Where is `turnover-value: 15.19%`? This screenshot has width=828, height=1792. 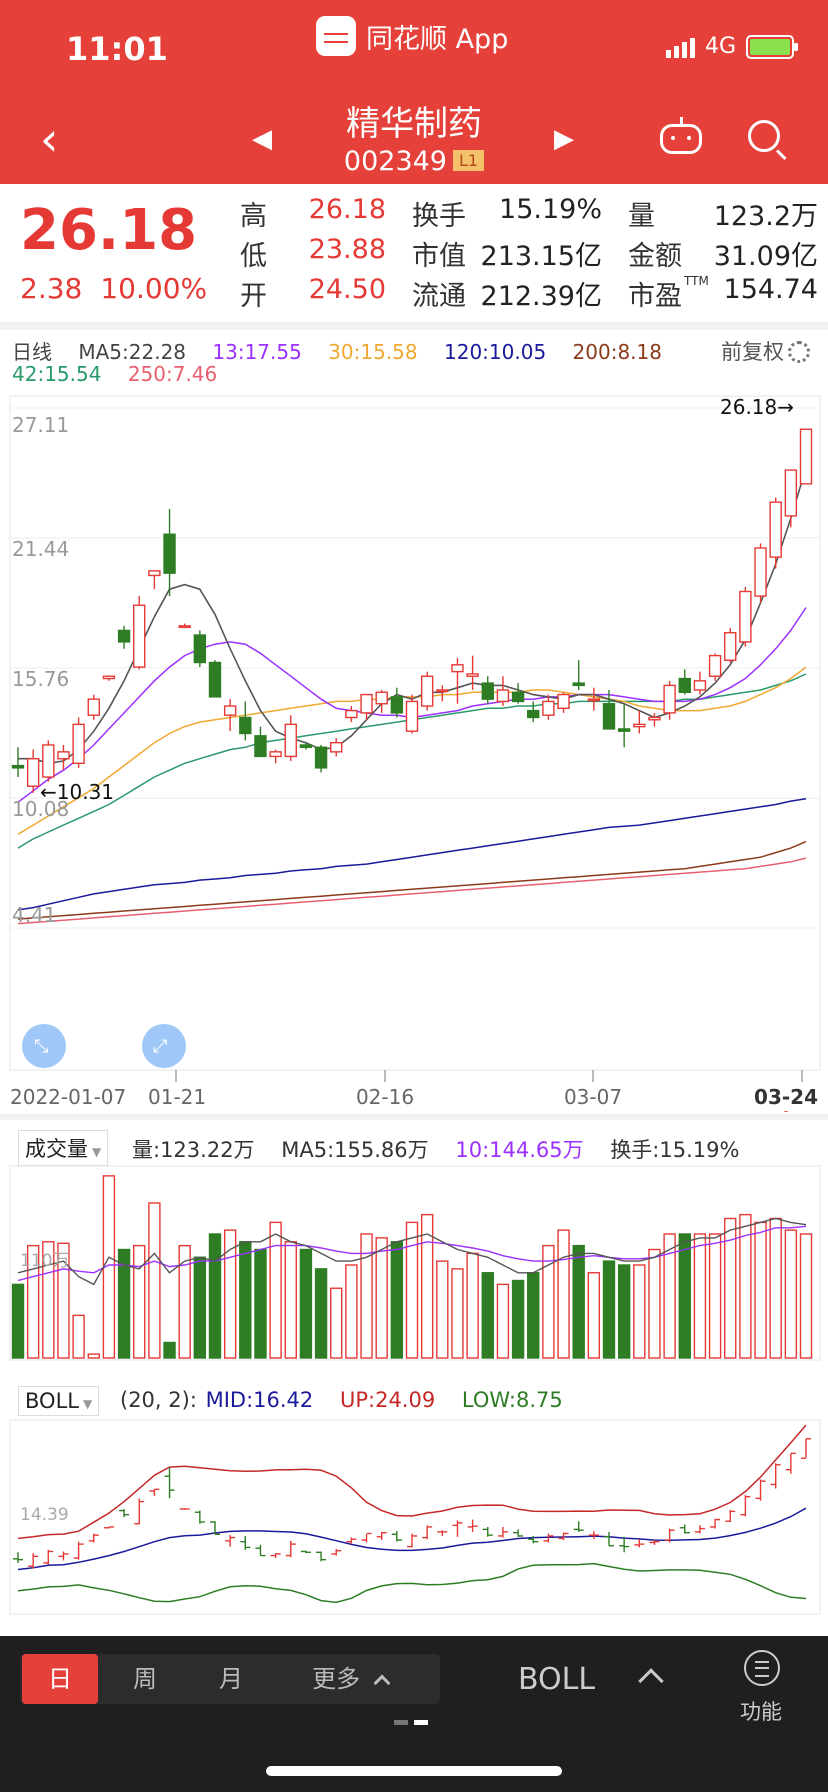 turnover-value: 15.19% is located at coordinates (550, 209).